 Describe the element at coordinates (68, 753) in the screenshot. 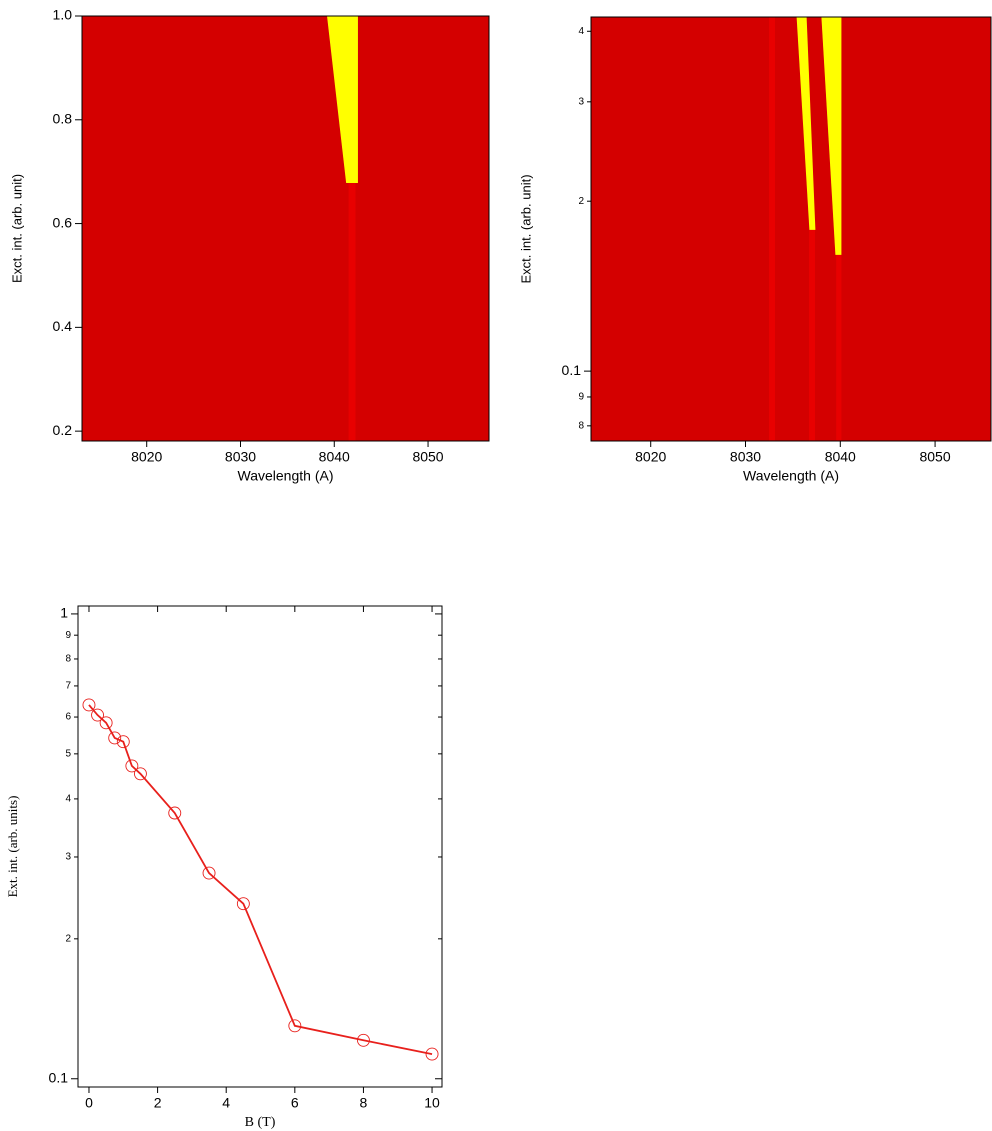

I see `y-tick-label: 5` at that location.